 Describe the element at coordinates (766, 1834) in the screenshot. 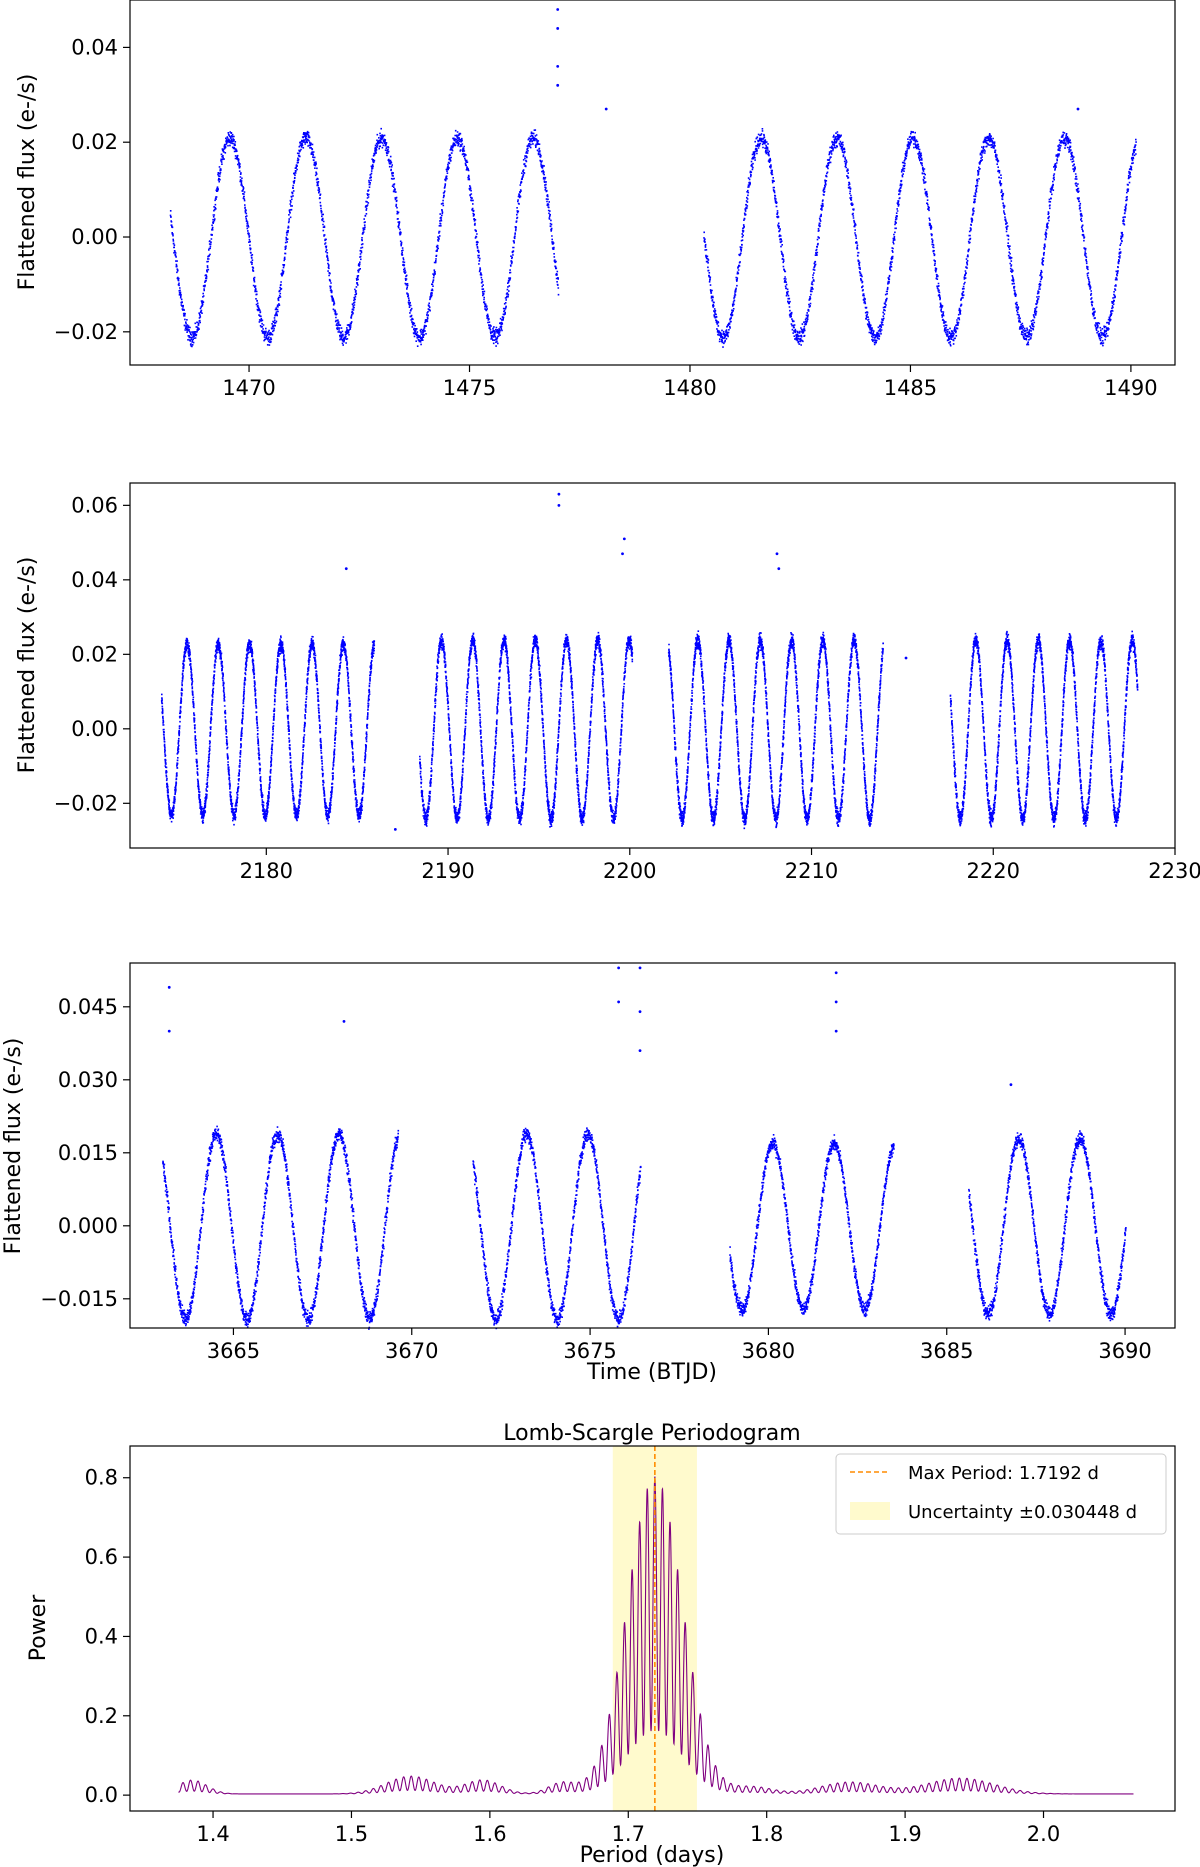

I see `x-tick-label: 1.8` at that location.